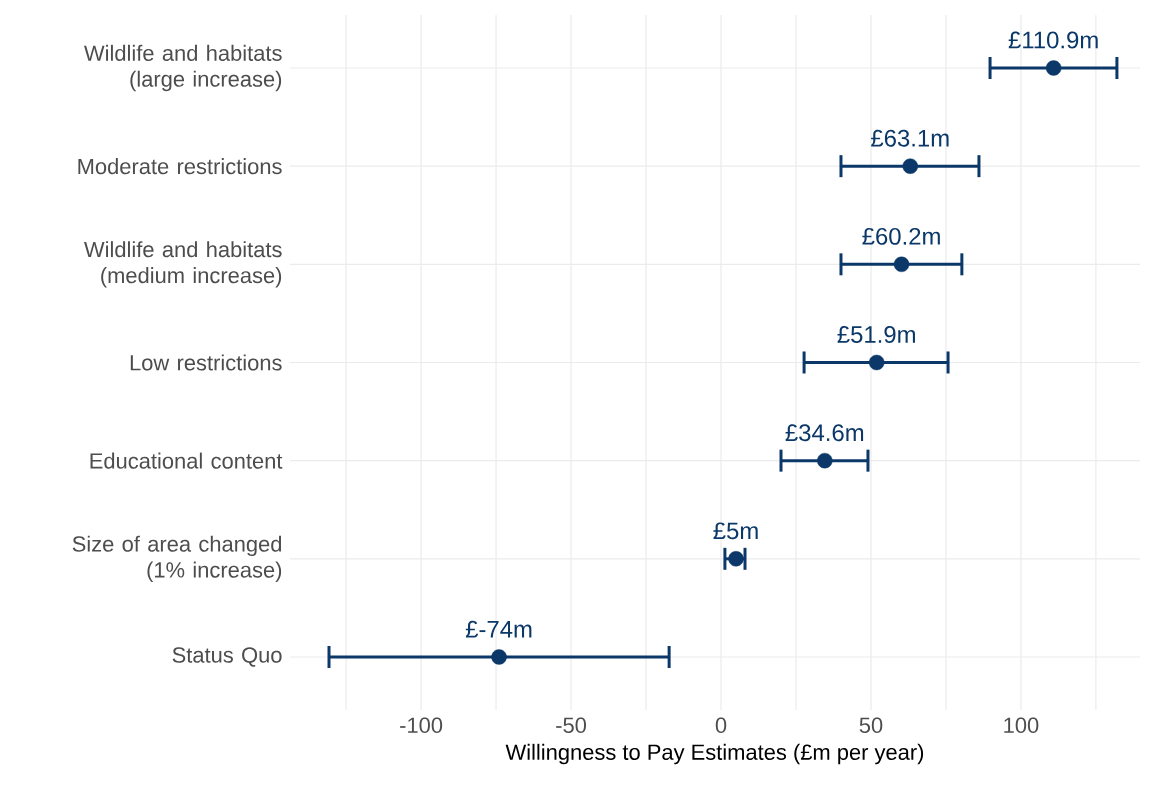 This screenshot has width=1150, height=787. I want to click on y-tick-label: Low restrictions, so click(206, 362).